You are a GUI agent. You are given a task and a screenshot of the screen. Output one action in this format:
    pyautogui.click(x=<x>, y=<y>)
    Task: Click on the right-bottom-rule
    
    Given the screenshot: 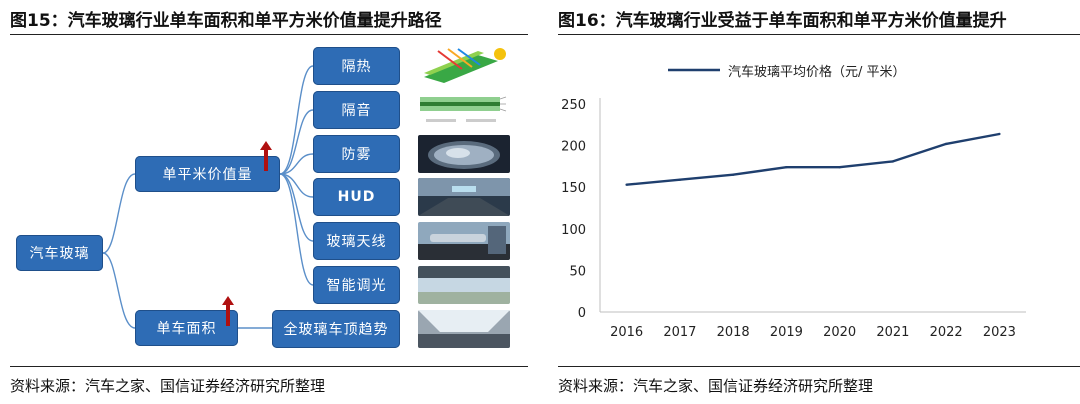 What is the action you would take?
    pyautogui.click(x=819, y=366)
    